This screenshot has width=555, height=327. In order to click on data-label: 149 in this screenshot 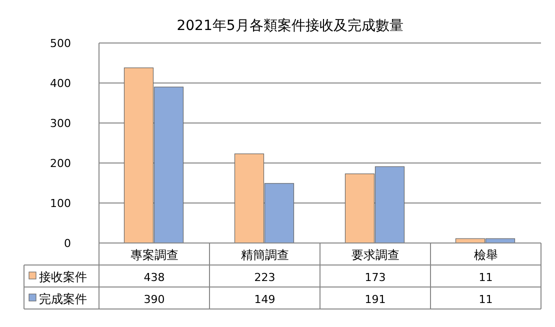, I will do `click(265, 299)`.